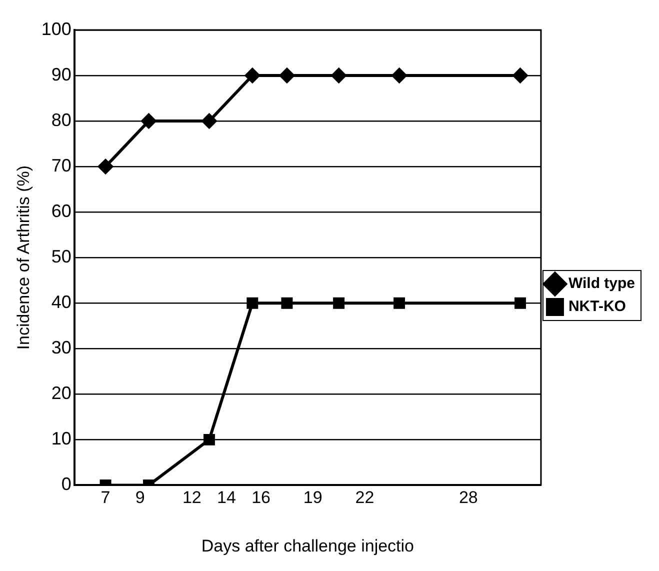 This screenshot has height=571, width=659. What do you see at coordinates (261, 498) in the screenshot?
I see `x-tick-label: 16` at bounding box center [261, 498].